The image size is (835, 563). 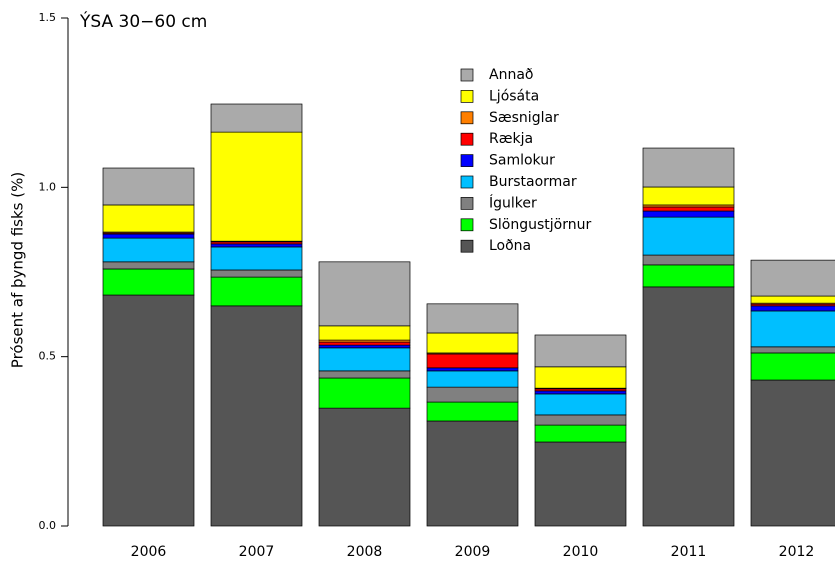 I want to click on x-tick-label: 2010, so click(x=581, y=552).